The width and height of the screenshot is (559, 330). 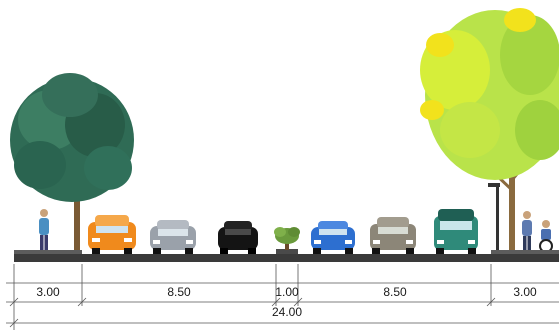 What do you see at coordinates (546, 236) in the screenshot?
I see `wheelchair-user-icon` at bounding box center [546, 236].